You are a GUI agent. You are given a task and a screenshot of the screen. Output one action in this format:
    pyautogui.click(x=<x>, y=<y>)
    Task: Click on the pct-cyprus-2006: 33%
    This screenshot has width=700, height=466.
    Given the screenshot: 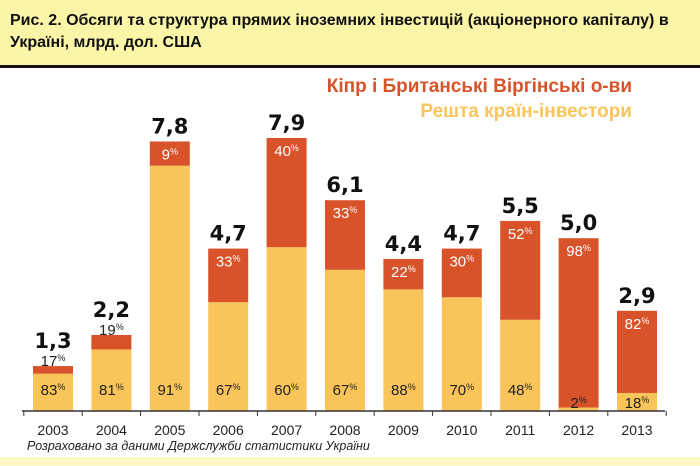 What is the action you would take?
    pyautogui.click(x=228, y=262)
    